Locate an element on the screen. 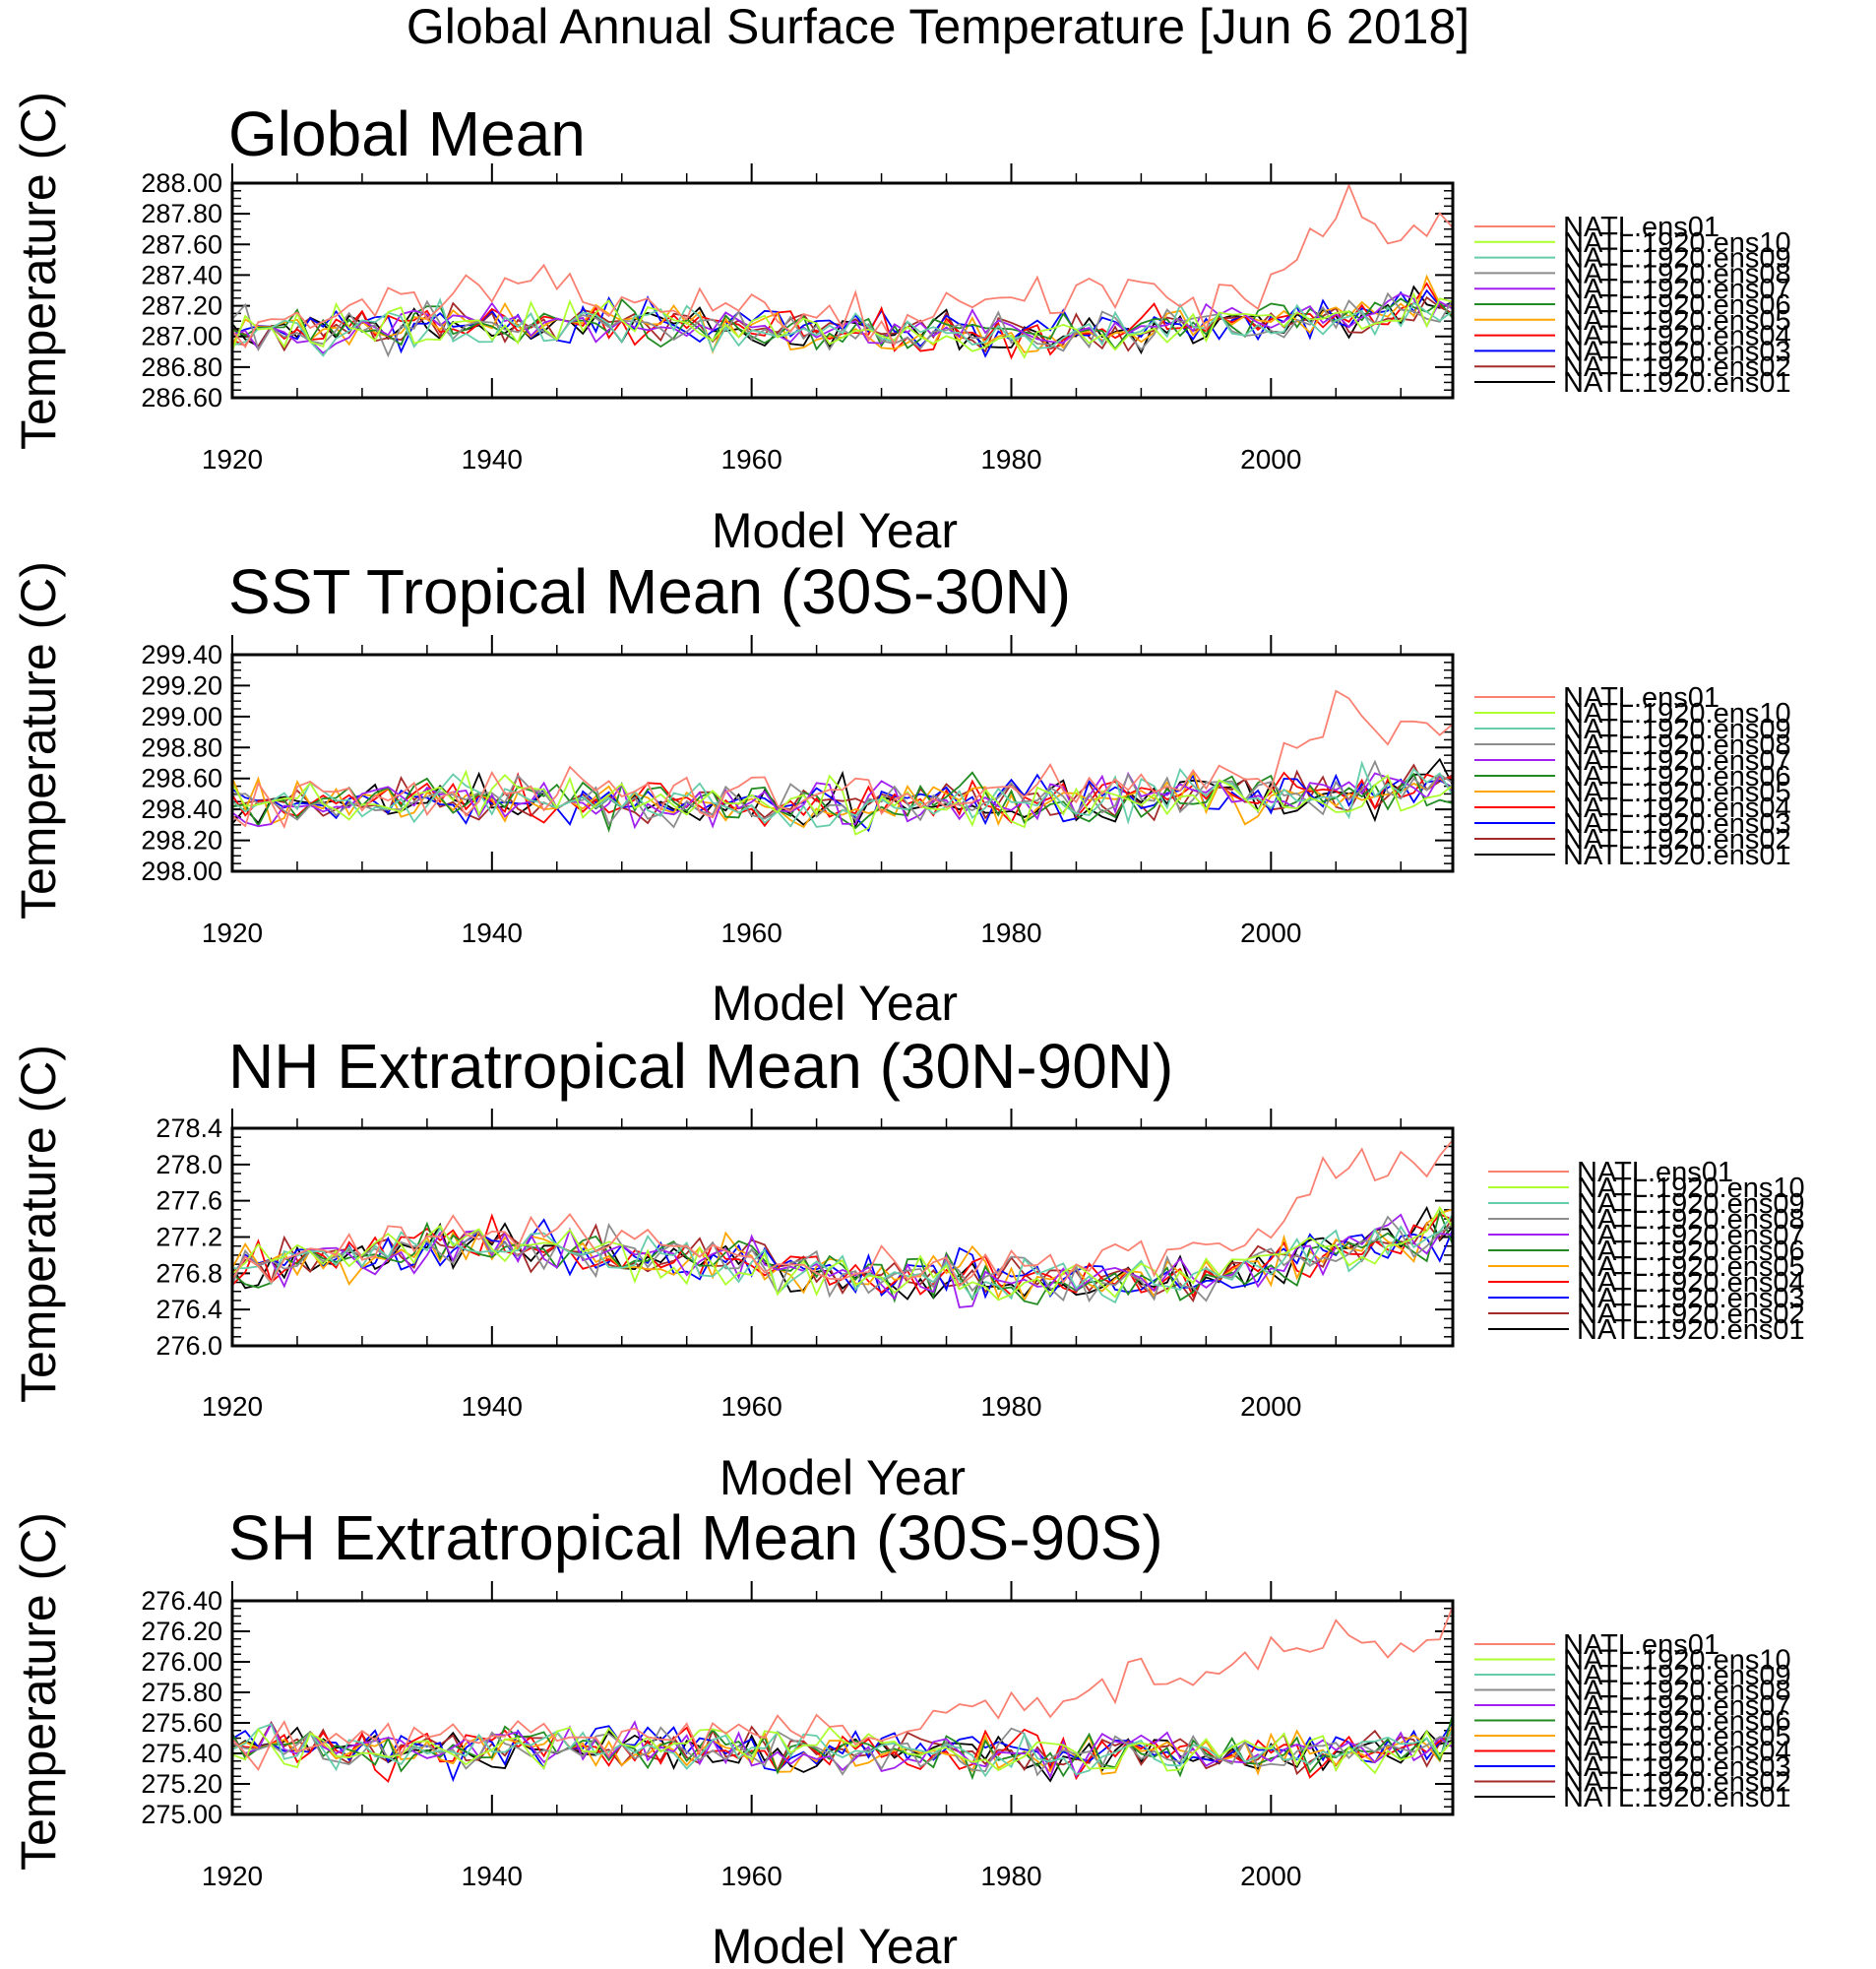  legend-label-sst: NATL.1920.ens05 is located at coordinates (1677, 792).